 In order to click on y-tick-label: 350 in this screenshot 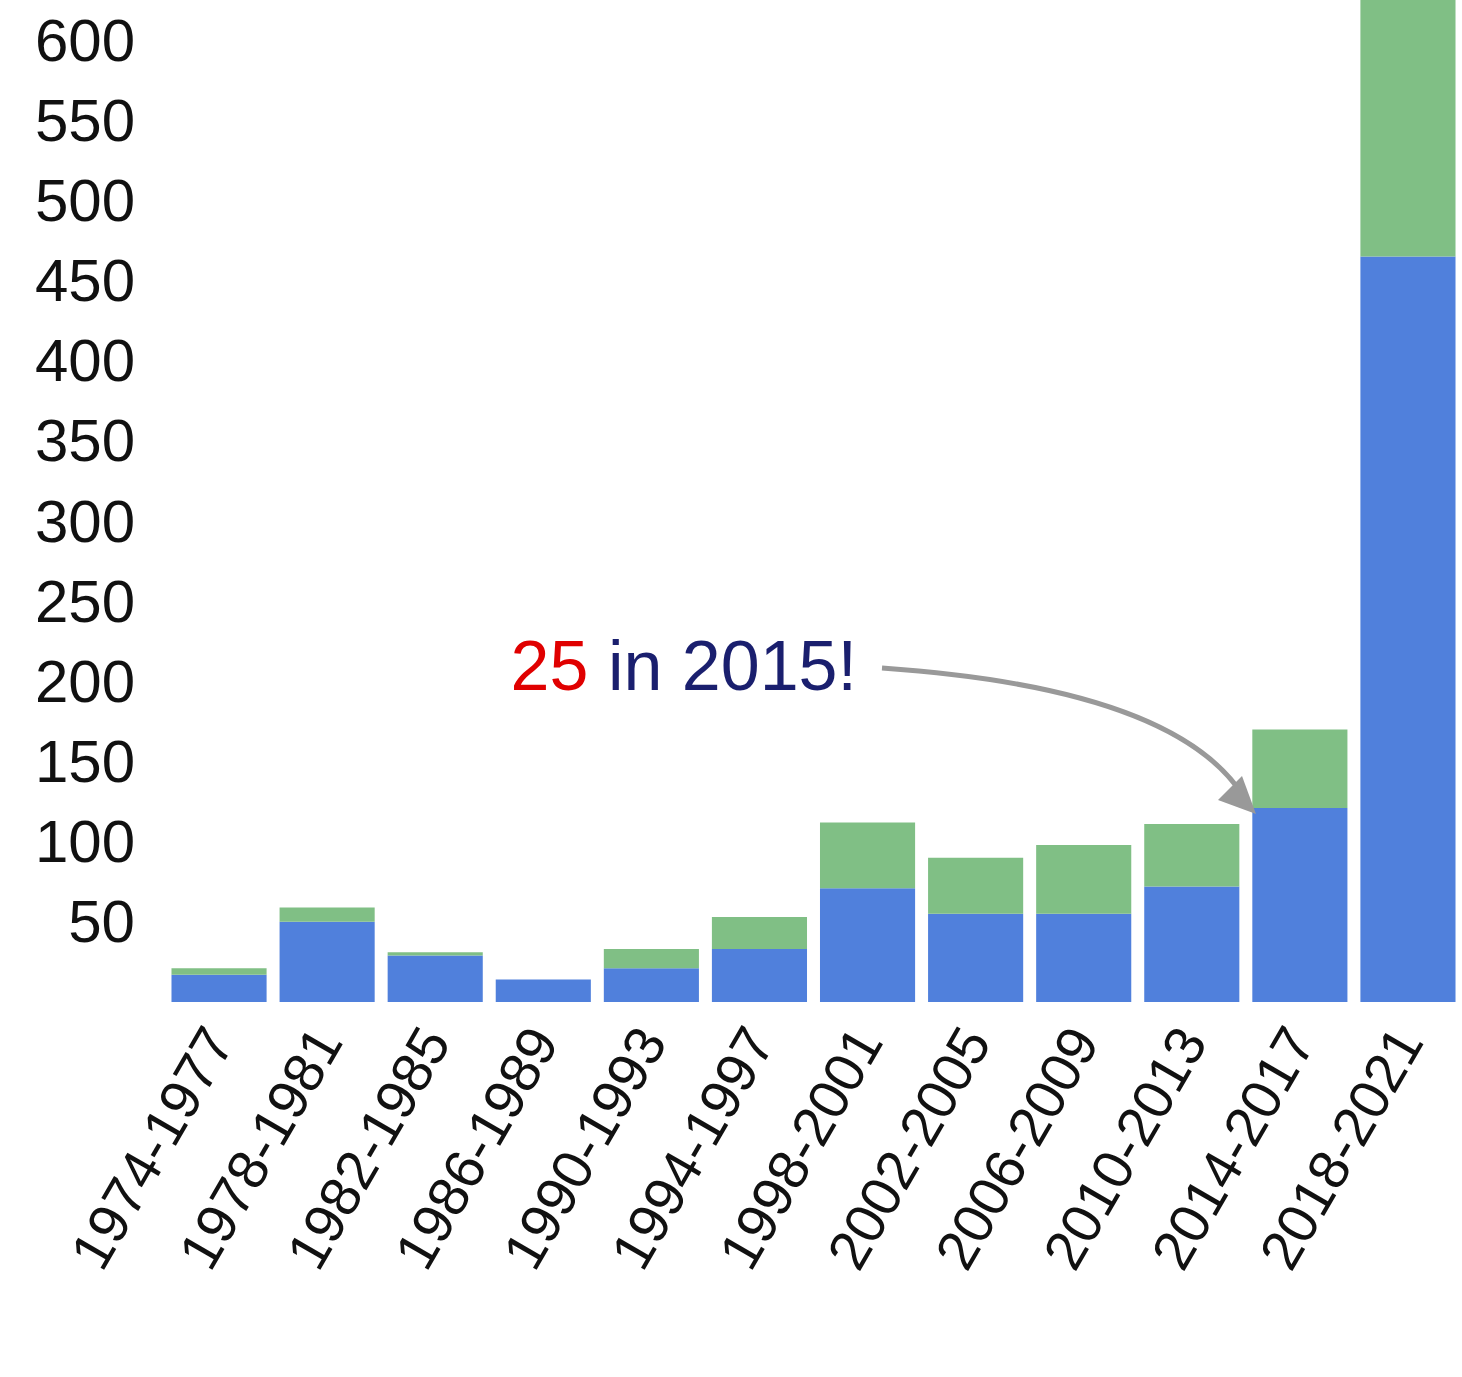, I will do `click(84, 441)`.